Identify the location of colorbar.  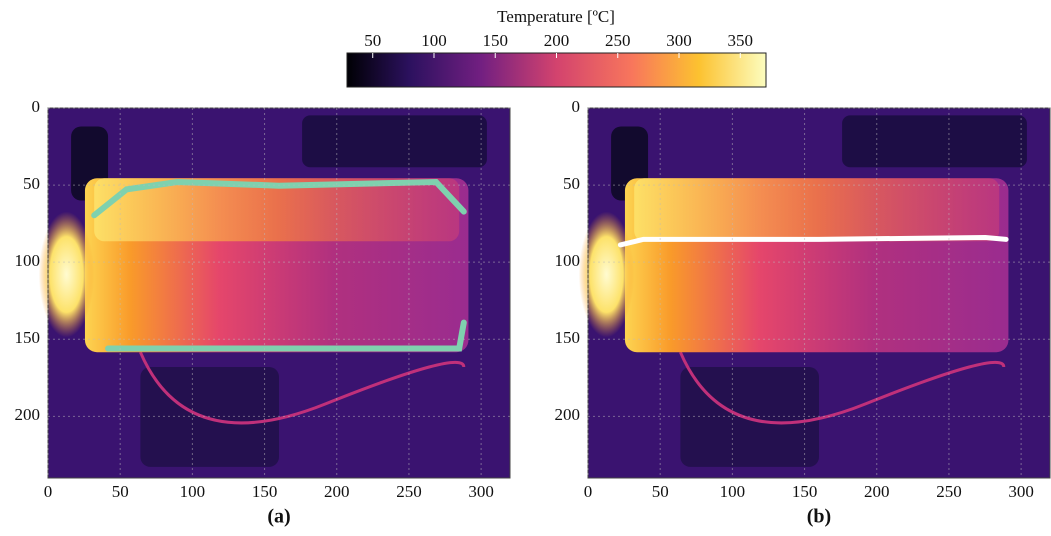
(556, 70).